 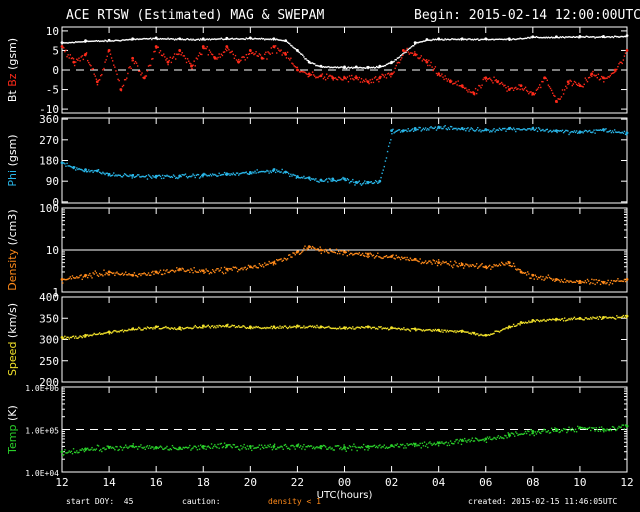 I want to click on ytick-label: 350, so click(x=49, y=318).